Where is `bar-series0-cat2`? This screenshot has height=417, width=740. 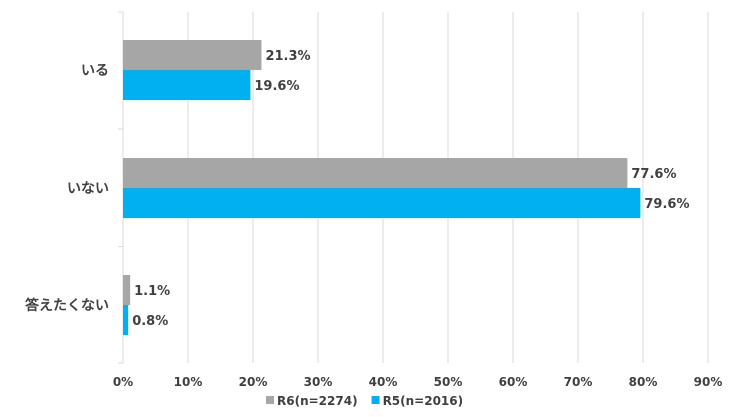
bar-series0-cat2 is located at coordinates (127, 290).